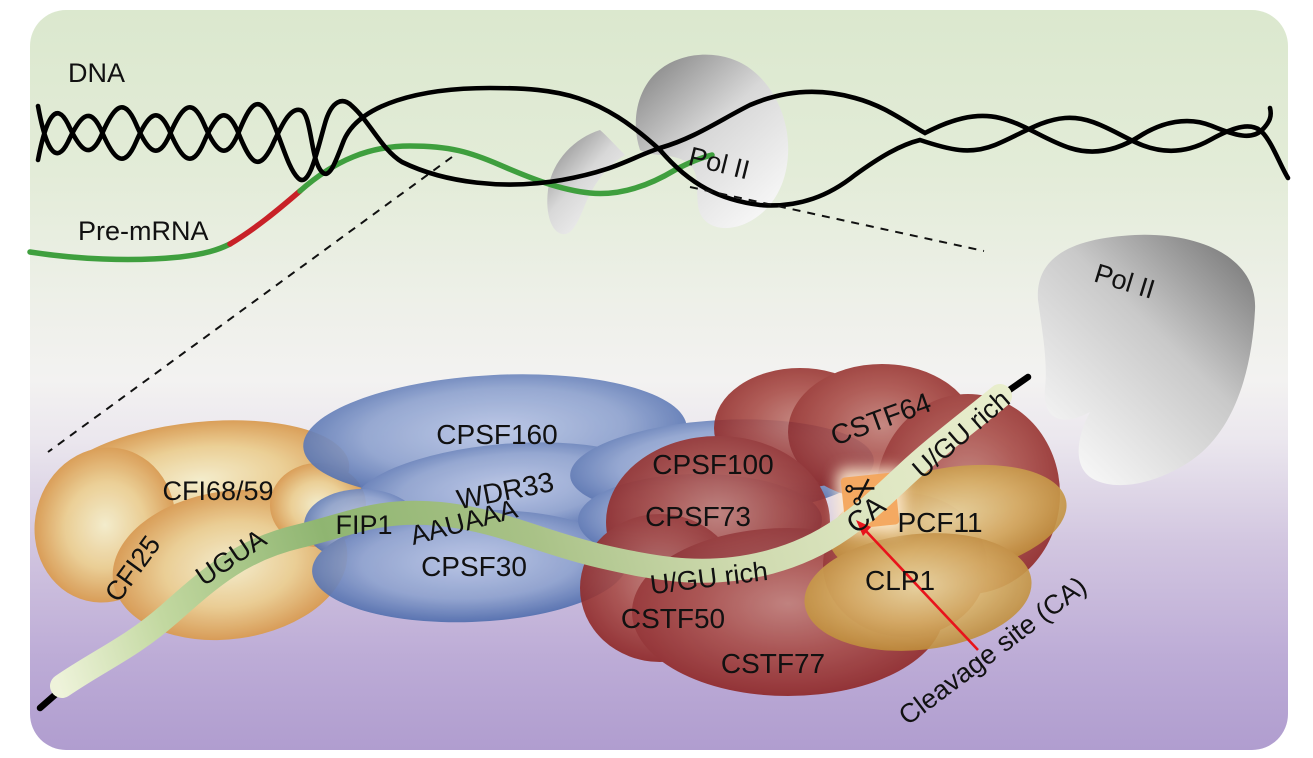 This screenshot has height=758, width=1313. I want to click on pre-mrna-label: Pre-mRNA, so click(143, 231).